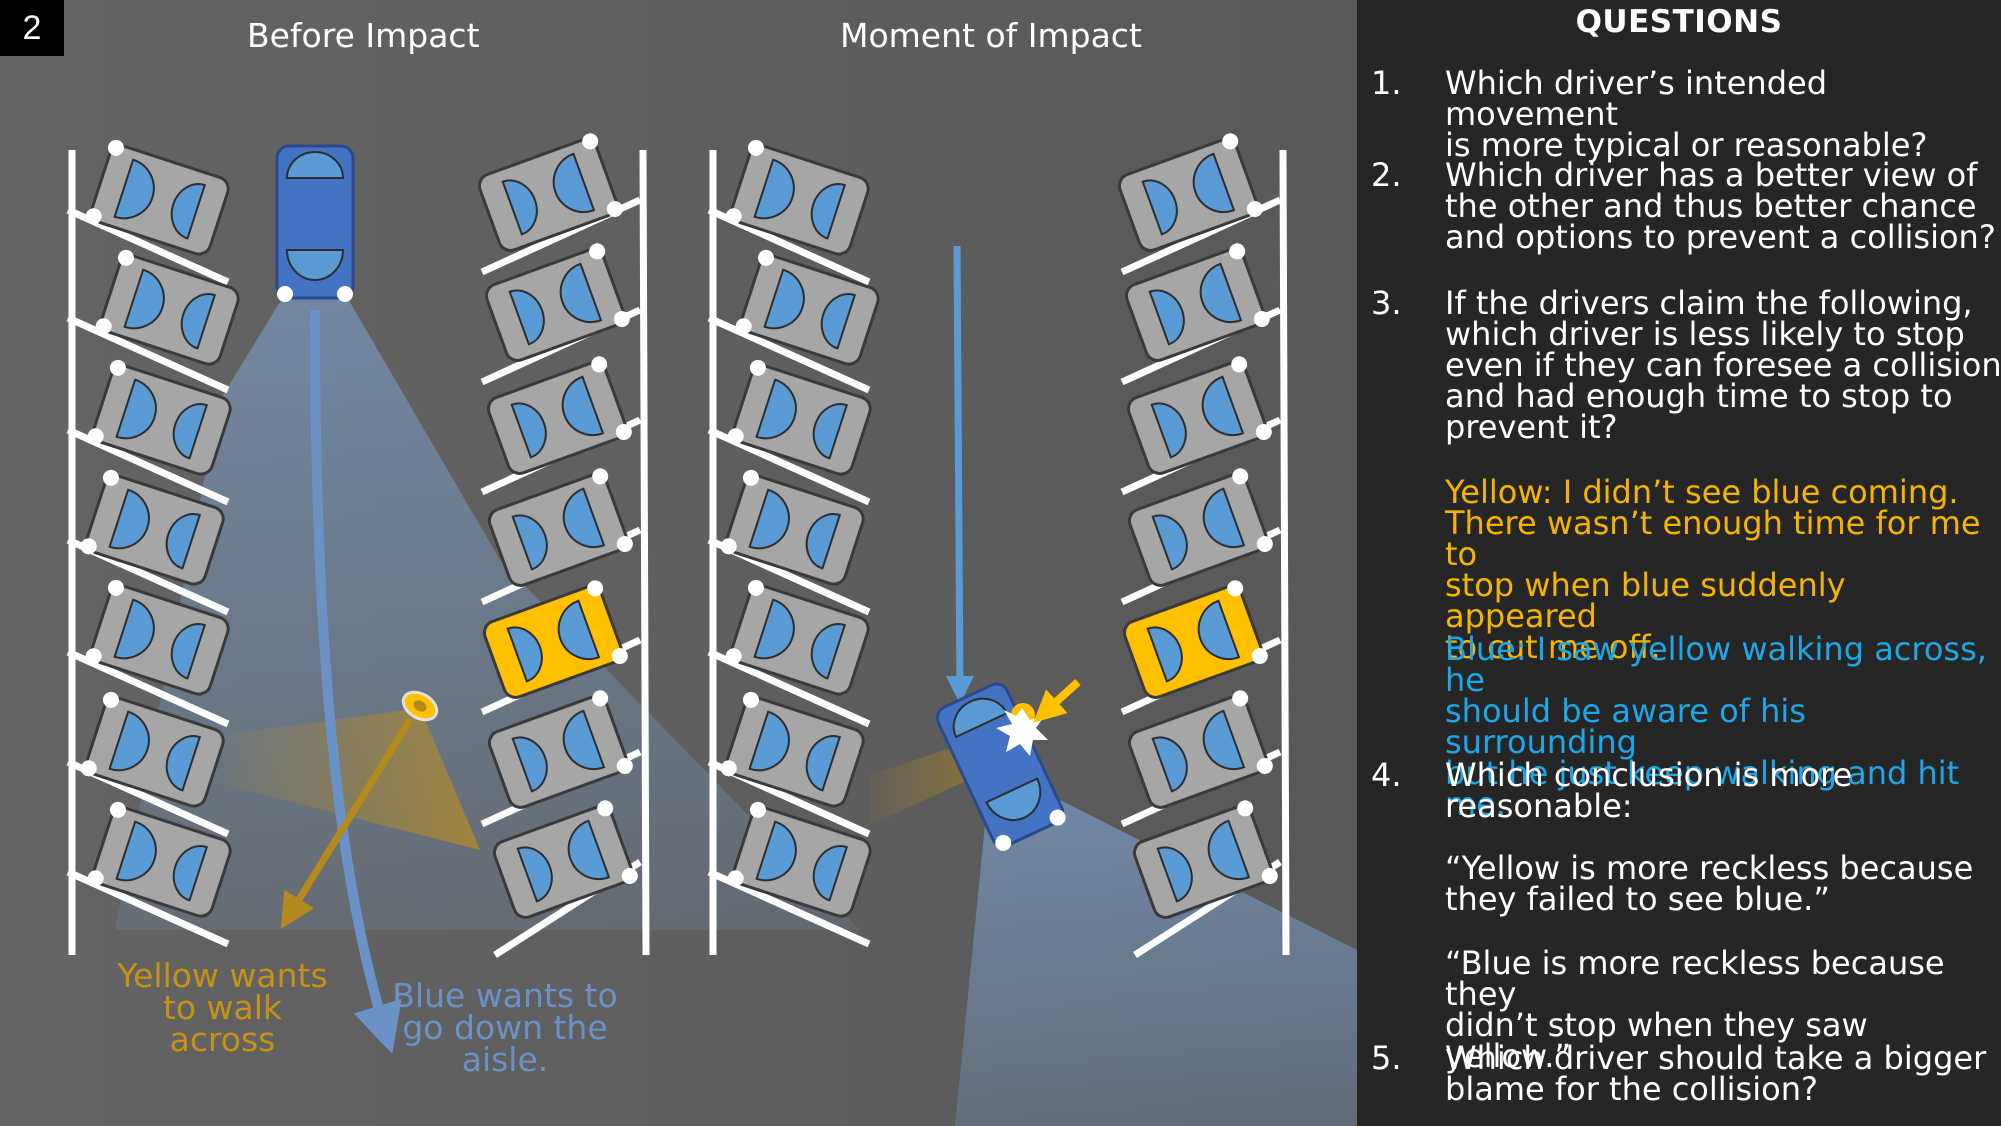  What do you see at coordinates (1705, 334) in the screenshot?
I see `question-line: which driver is less likely to stop` at bounding box center [1705, 334].